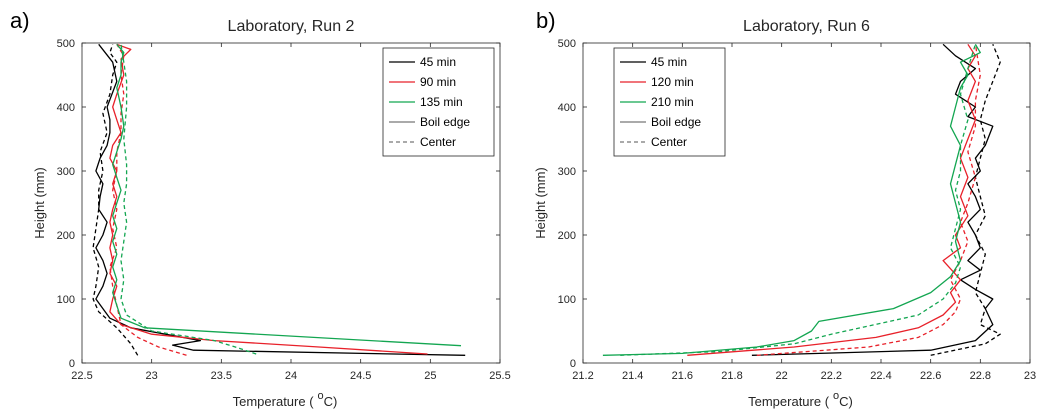  I want to click on legend-label: 210 min, so click(672, 102).